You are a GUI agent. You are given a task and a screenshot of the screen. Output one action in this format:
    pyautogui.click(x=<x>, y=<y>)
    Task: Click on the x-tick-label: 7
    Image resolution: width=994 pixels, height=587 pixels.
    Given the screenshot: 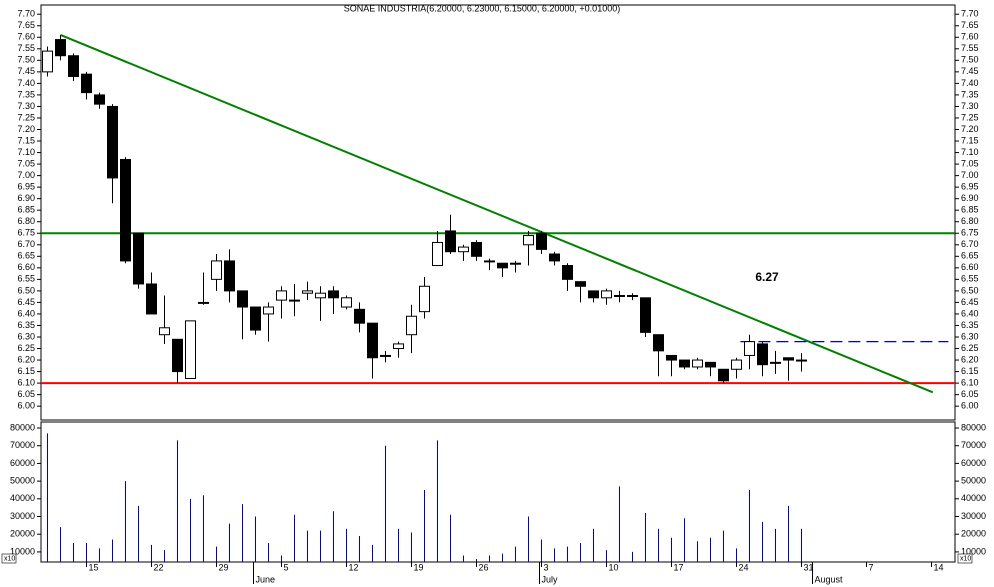 What is the action you would take?
    pyautogui.click(x=871, y=567)
    